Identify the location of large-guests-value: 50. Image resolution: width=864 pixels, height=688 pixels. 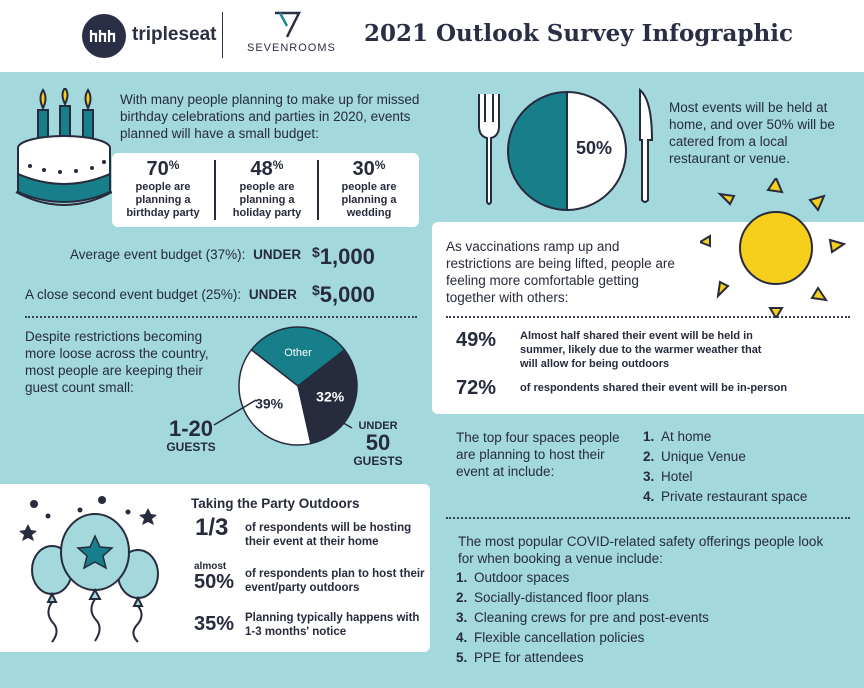
(378, 442).